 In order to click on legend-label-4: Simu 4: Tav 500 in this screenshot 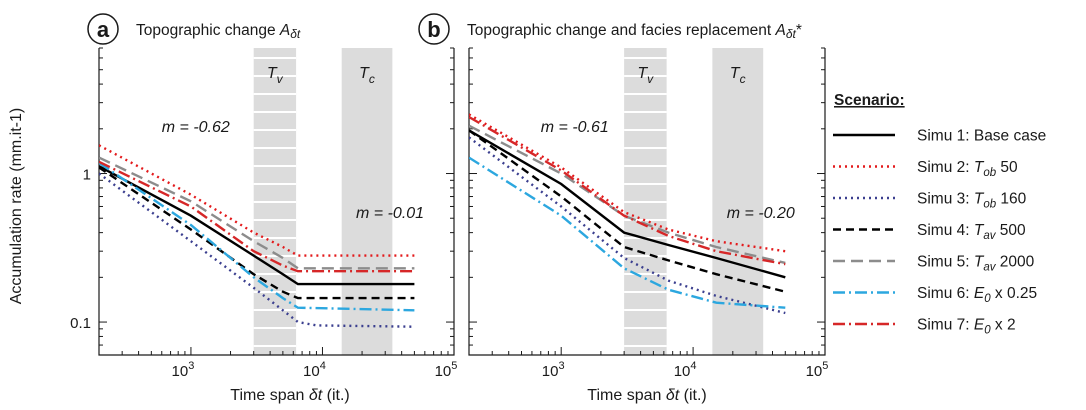, I will do `click(971, 232)`.